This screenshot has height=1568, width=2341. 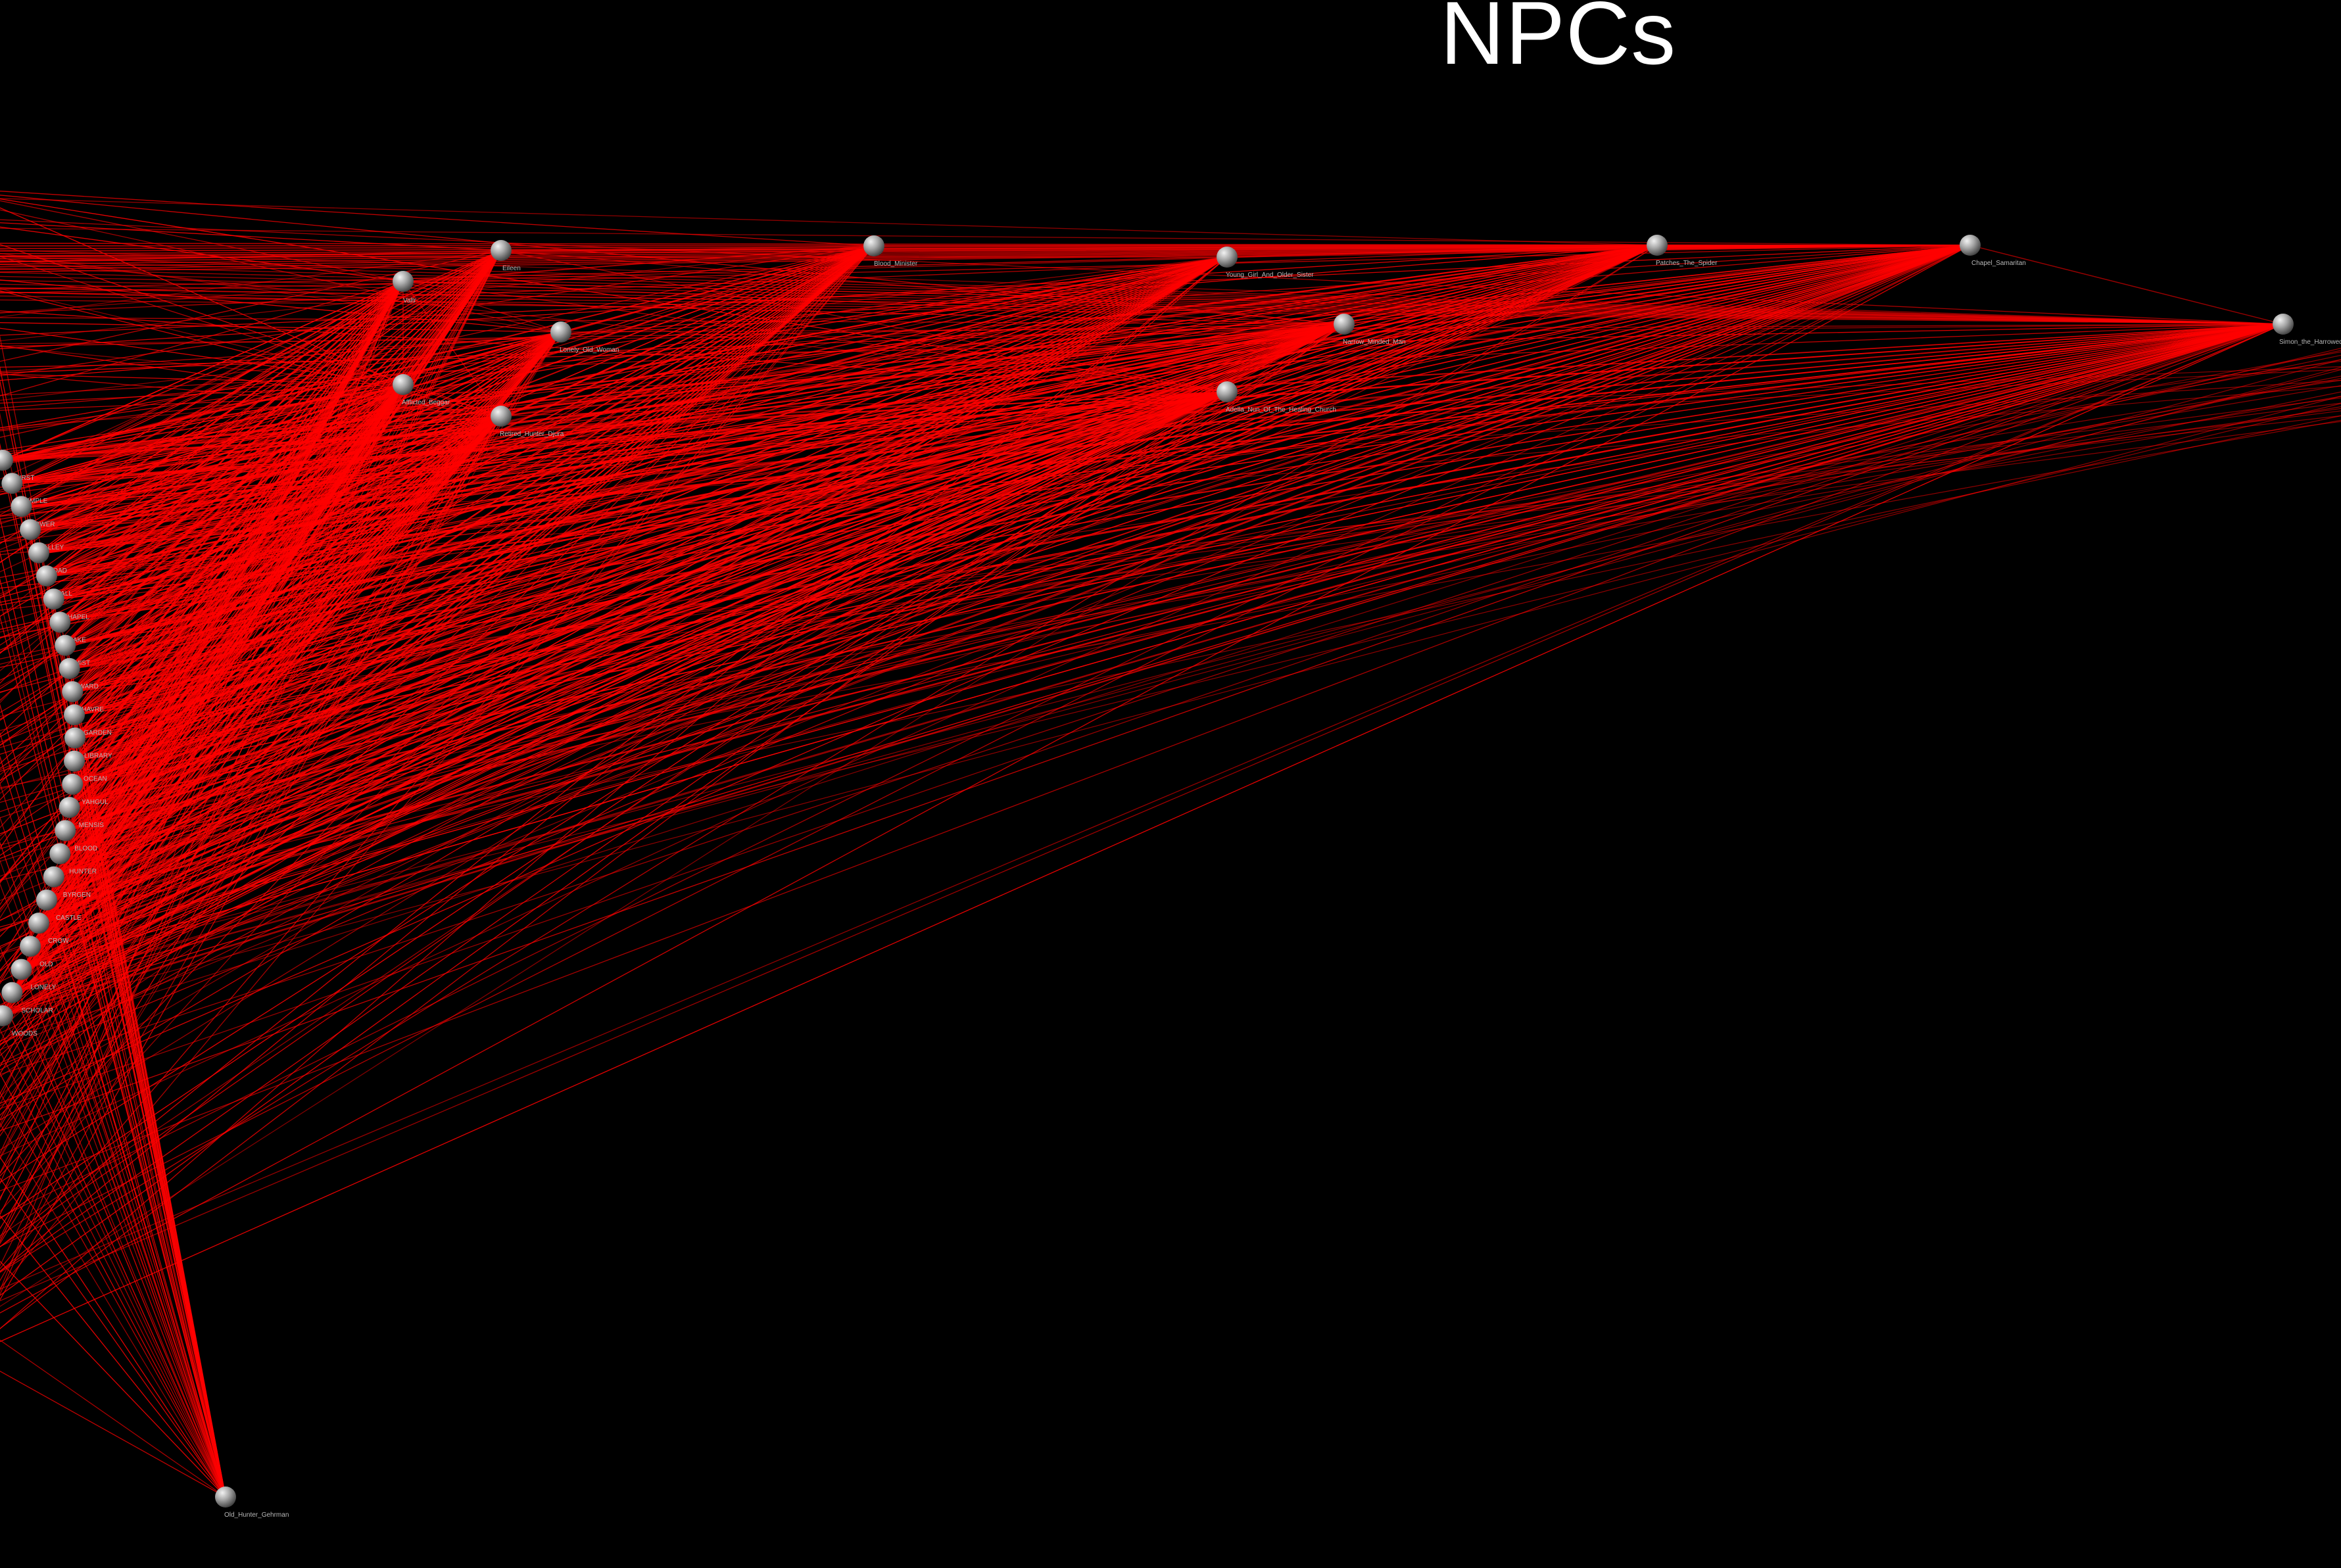 I want to click on npc-node-young-girl: Young_Girl_And_Older_Sister, so click(x=1265, y=263).